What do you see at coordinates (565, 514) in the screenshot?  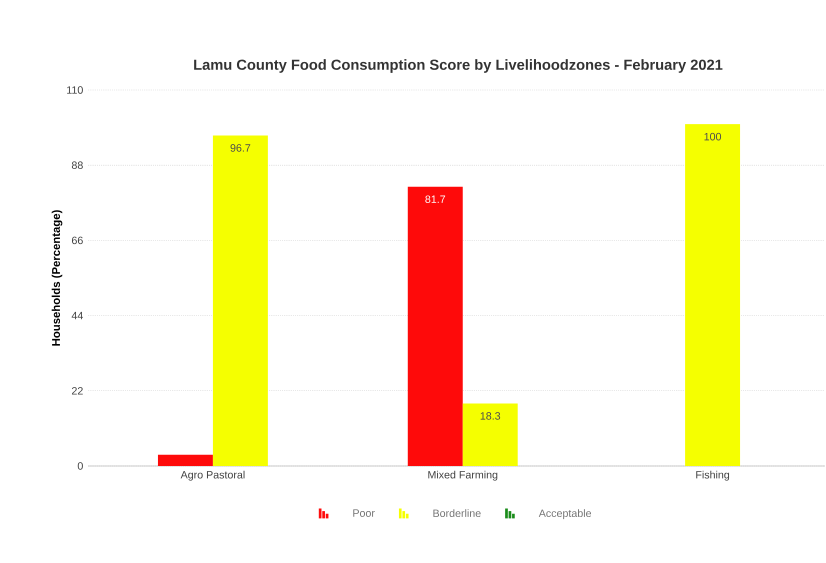 I see `legend-label: Acceptable` at bounding box center [565, 514].